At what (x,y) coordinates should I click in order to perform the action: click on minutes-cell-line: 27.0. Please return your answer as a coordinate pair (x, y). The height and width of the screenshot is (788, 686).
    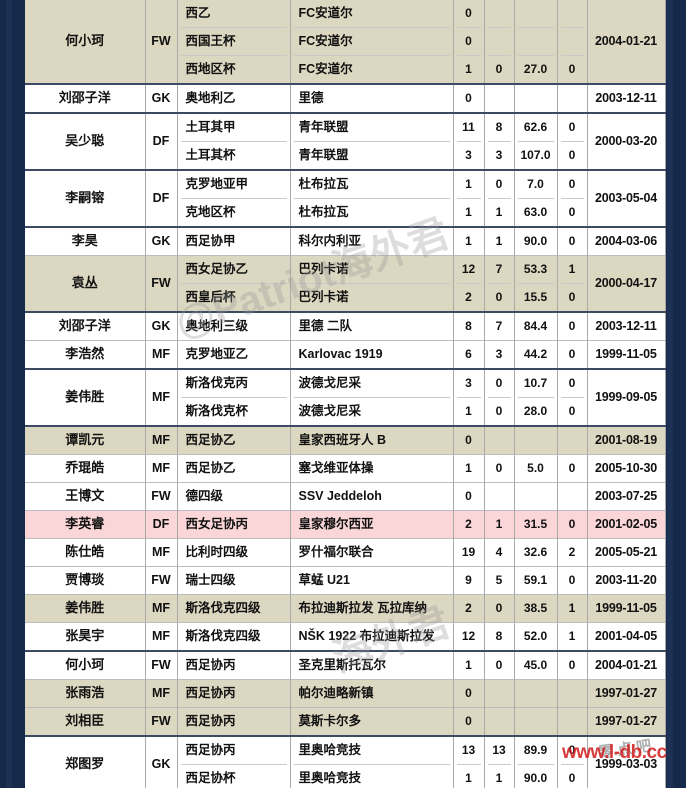
    Looking at the image, I should click on (535, 69).